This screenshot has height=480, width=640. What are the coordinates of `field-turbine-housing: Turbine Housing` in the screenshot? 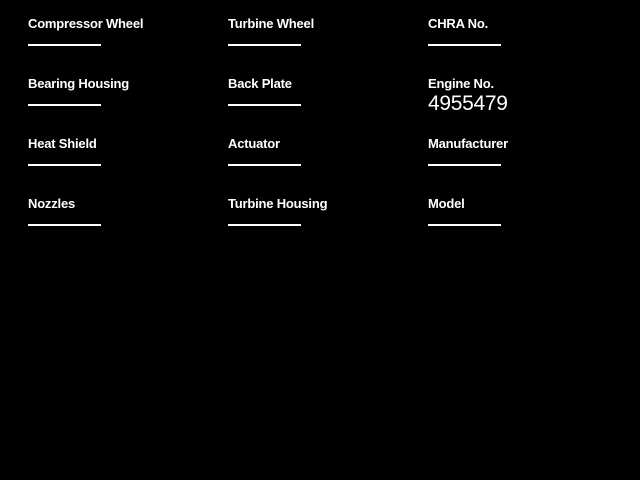 It's located at (323, 211).